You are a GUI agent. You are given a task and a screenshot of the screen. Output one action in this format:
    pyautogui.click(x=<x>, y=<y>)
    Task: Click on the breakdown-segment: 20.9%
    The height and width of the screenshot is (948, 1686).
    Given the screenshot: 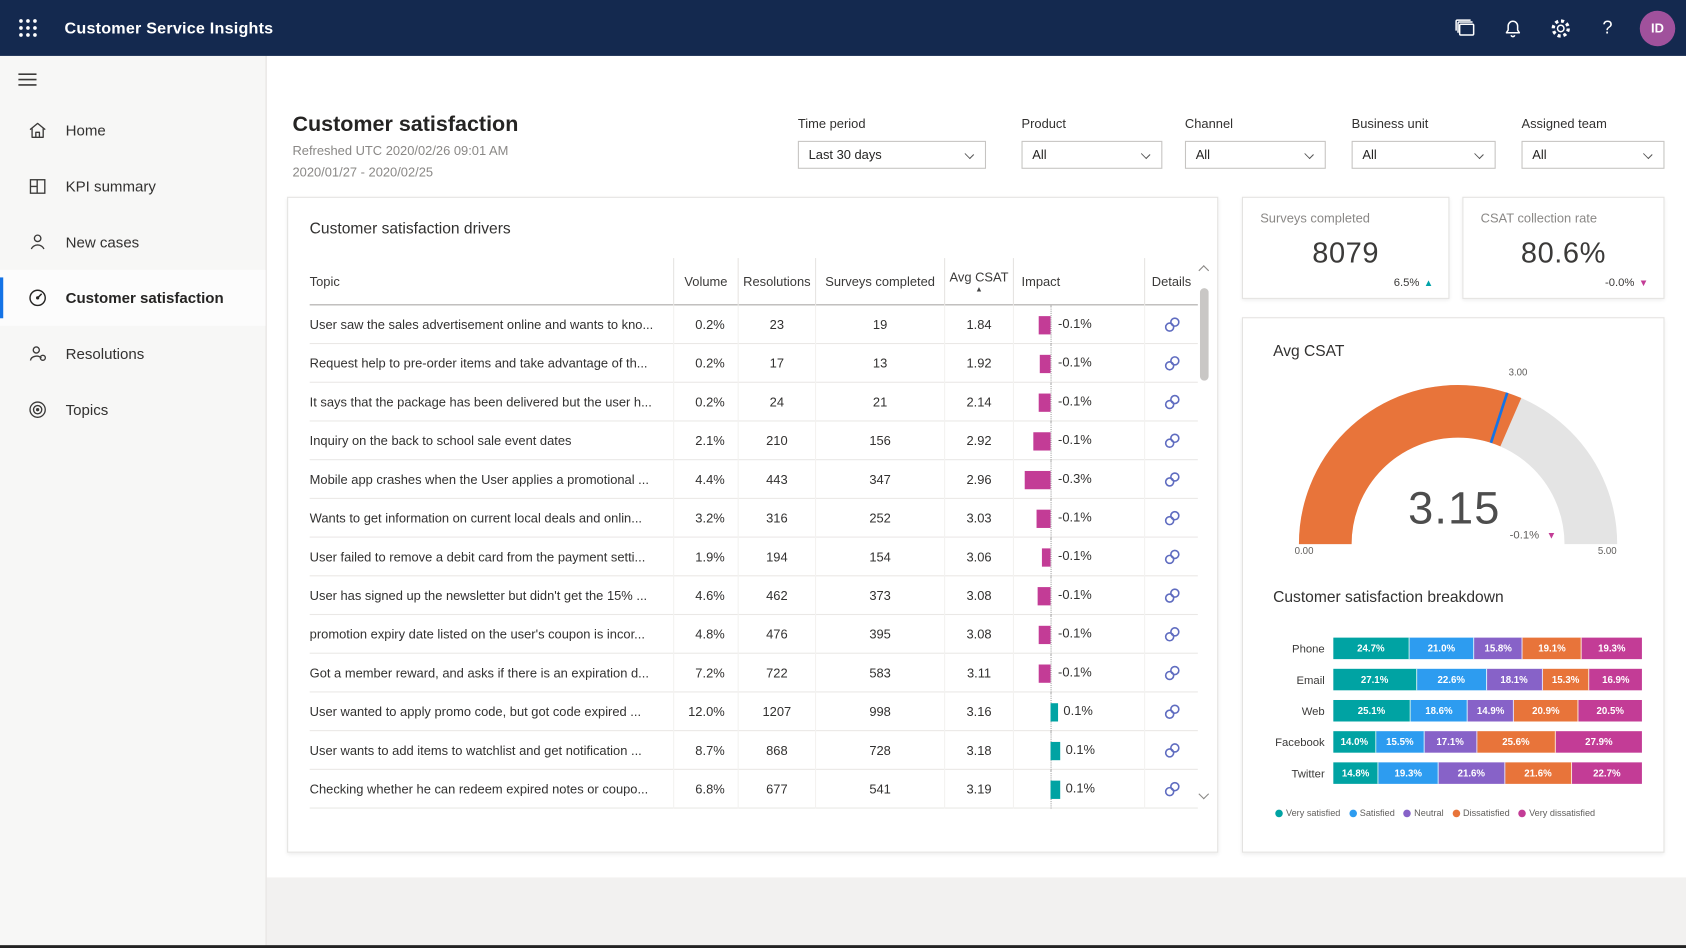 What is the action you would take?
    pyautogui.click(x=1546, y=710)
    